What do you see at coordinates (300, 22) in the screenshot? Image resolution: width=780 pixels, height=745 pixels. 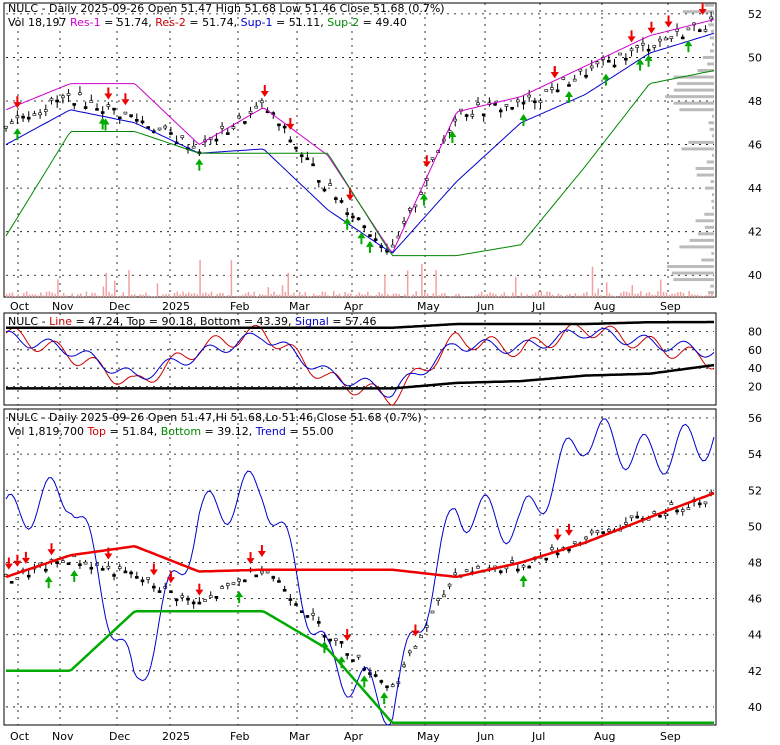 I see `header-segment: = 51.11,` at bounding box center [300, 22].